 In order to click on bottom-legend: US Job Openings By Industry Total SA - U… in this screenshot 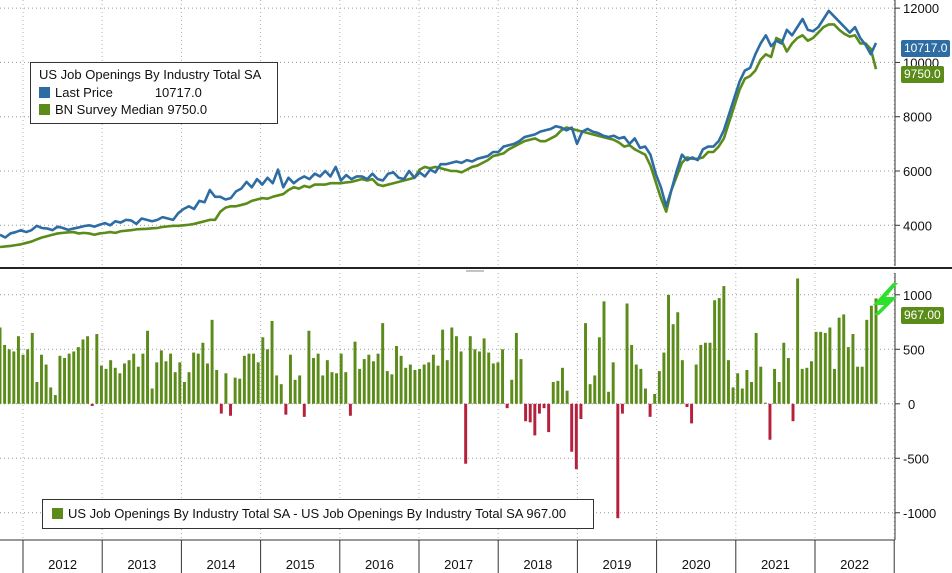, I will do `click(318, 514)`.